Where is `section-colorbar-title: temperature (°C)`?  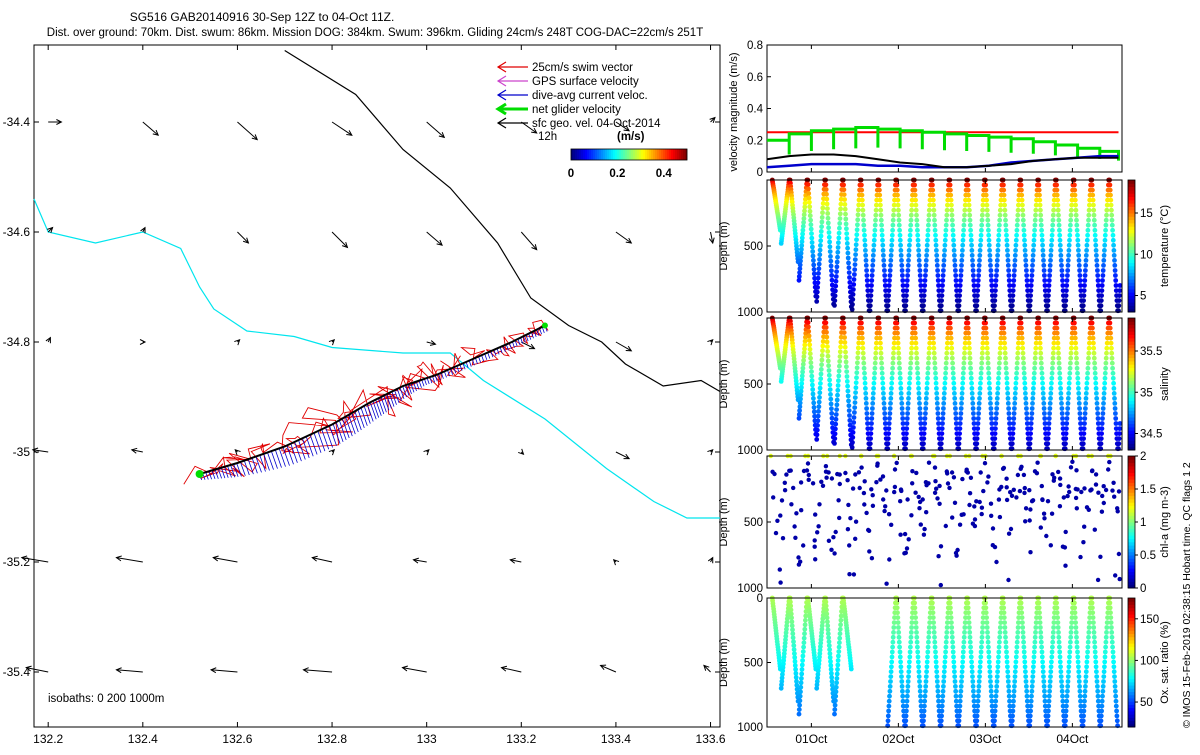
section-colorbar-title: temperature (°C) is located at coordinates (1165, 246).